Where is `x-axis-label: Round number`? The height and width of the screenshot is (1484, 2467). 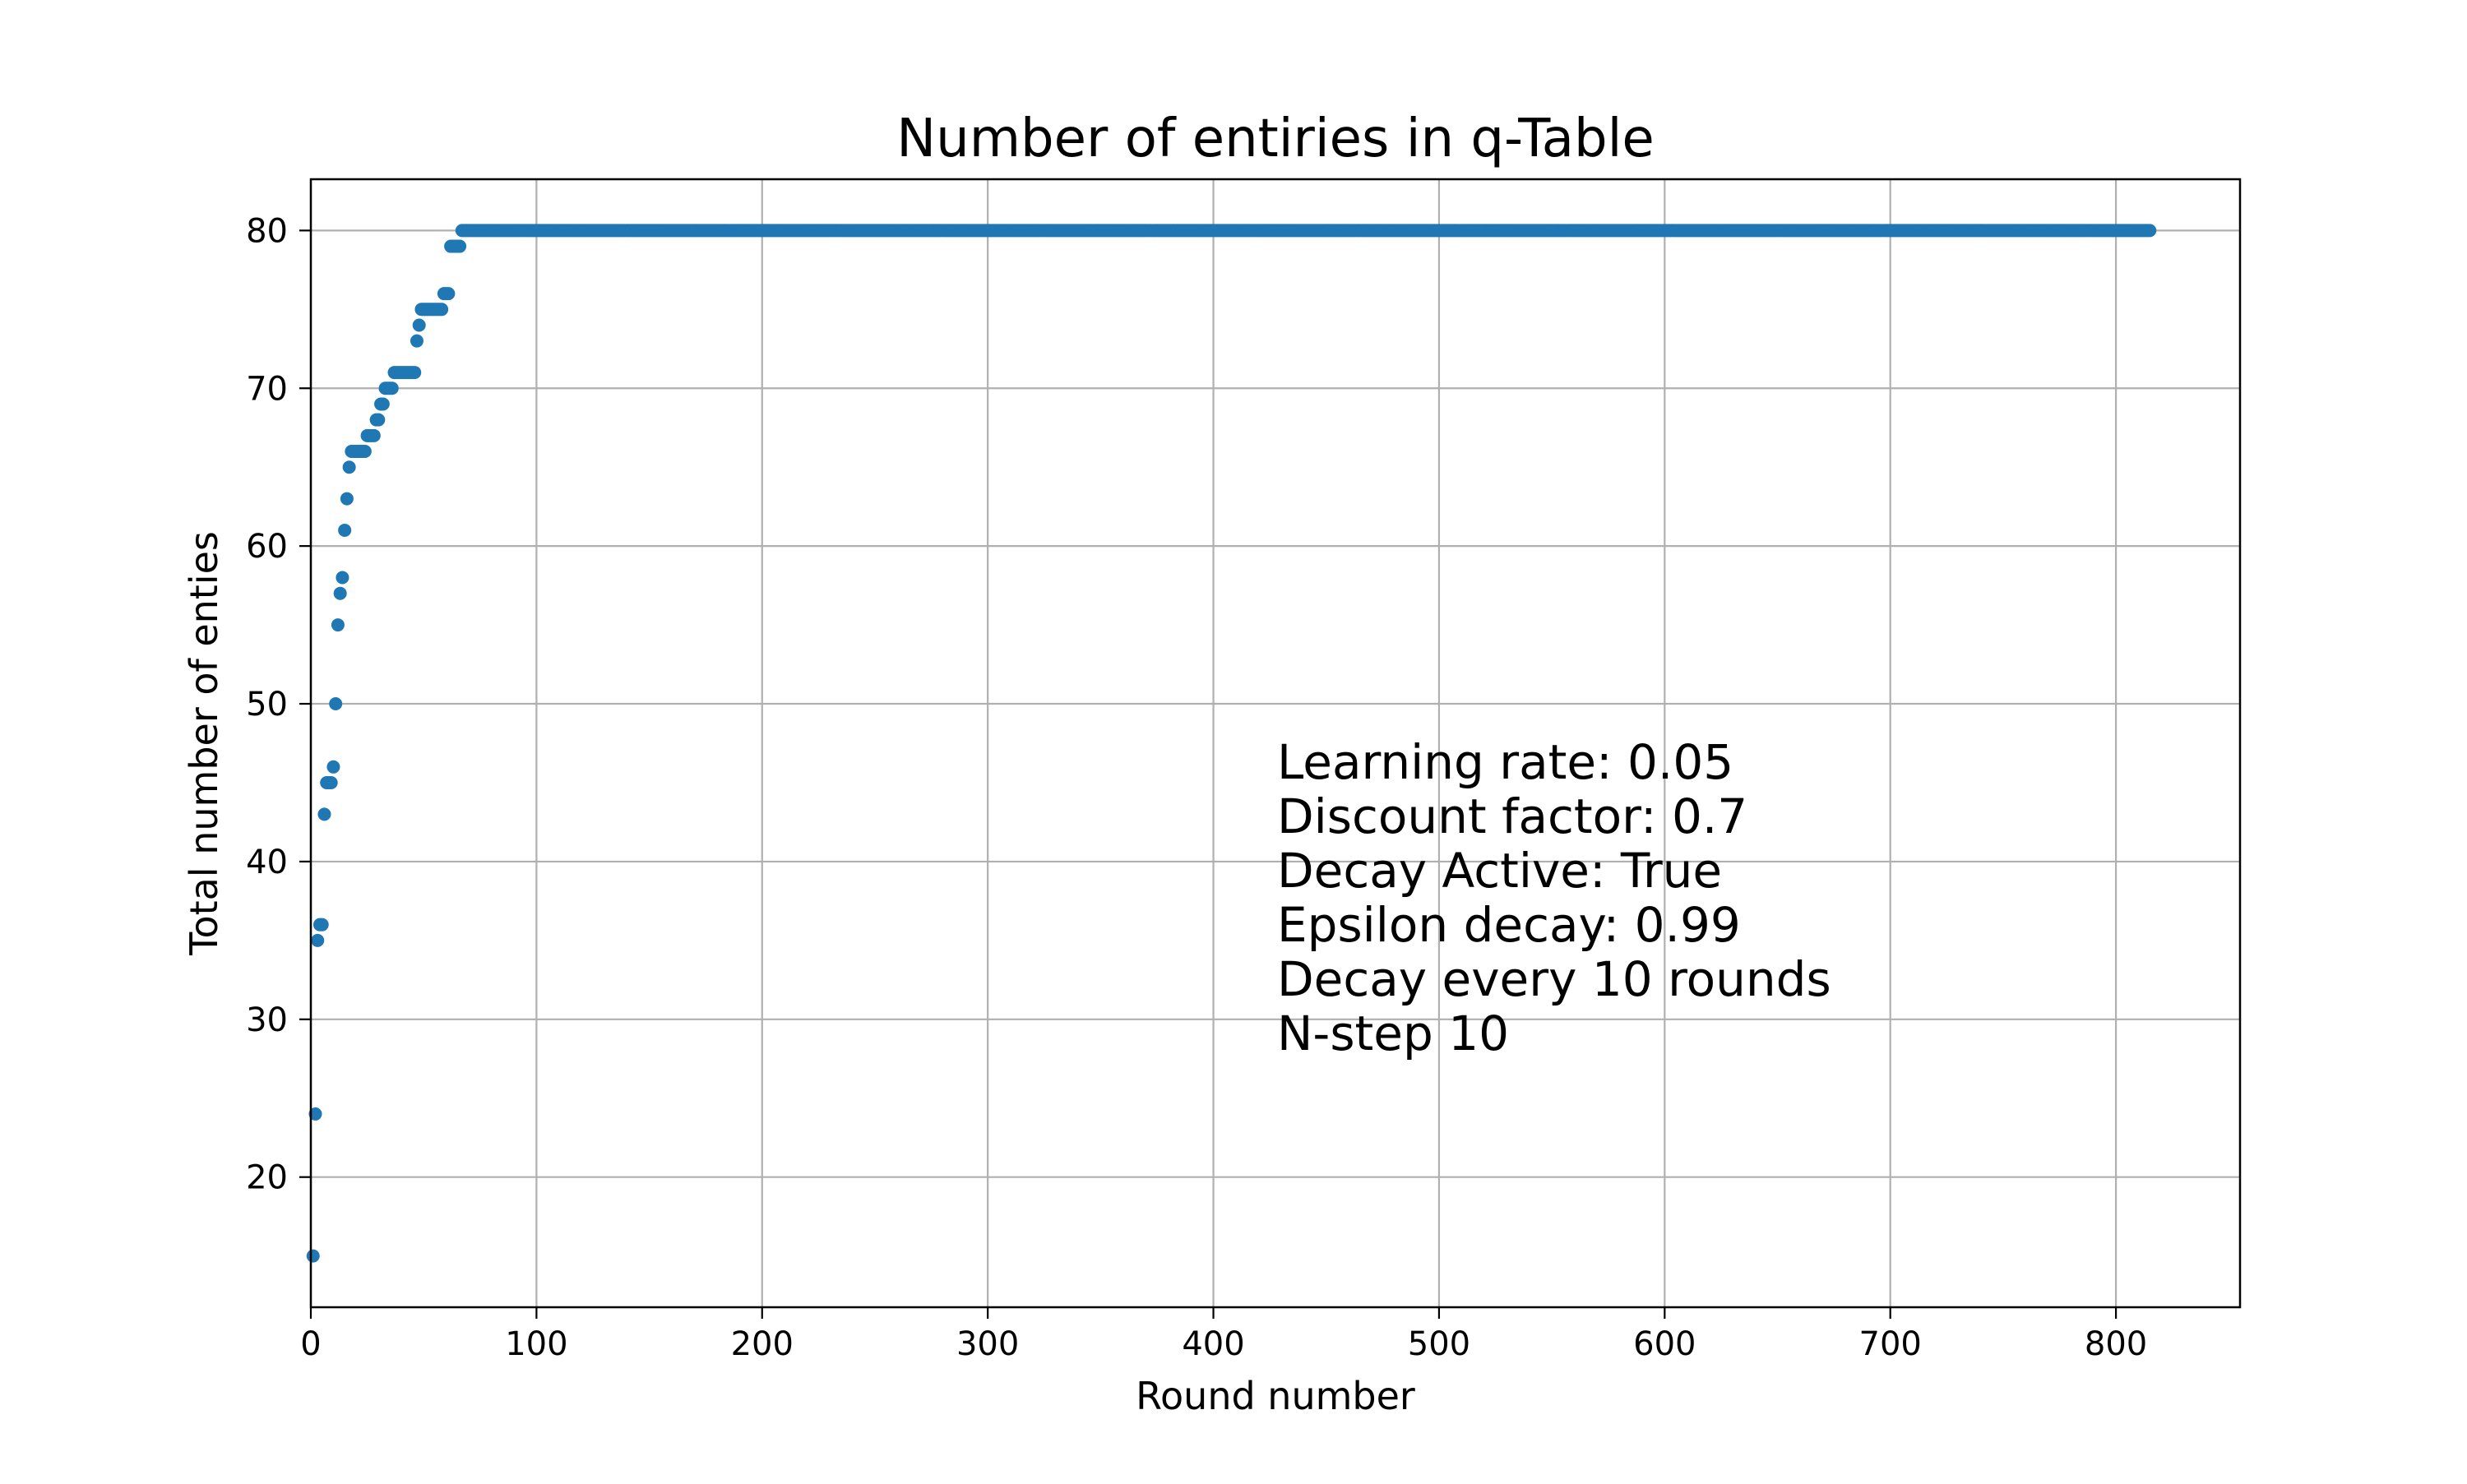 x-axis-label: Round number is located at coordinates (1275, 1396).